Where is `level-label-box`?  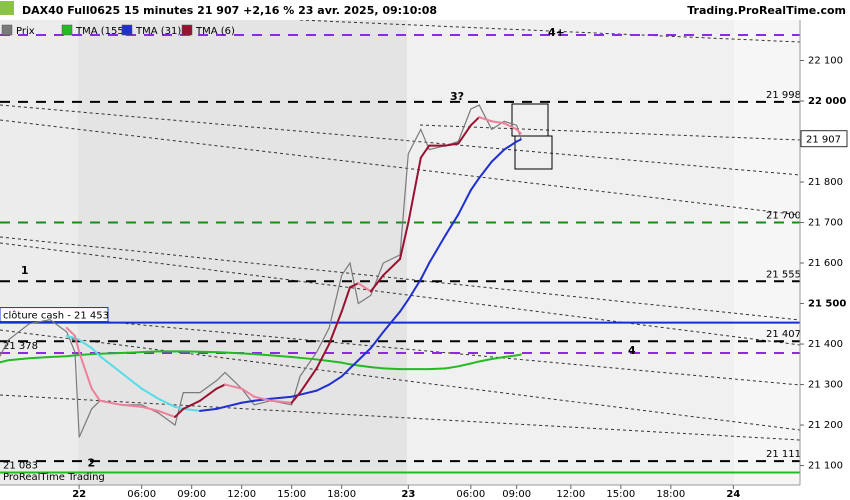 level-label-box is located at coordinates (54, 315).